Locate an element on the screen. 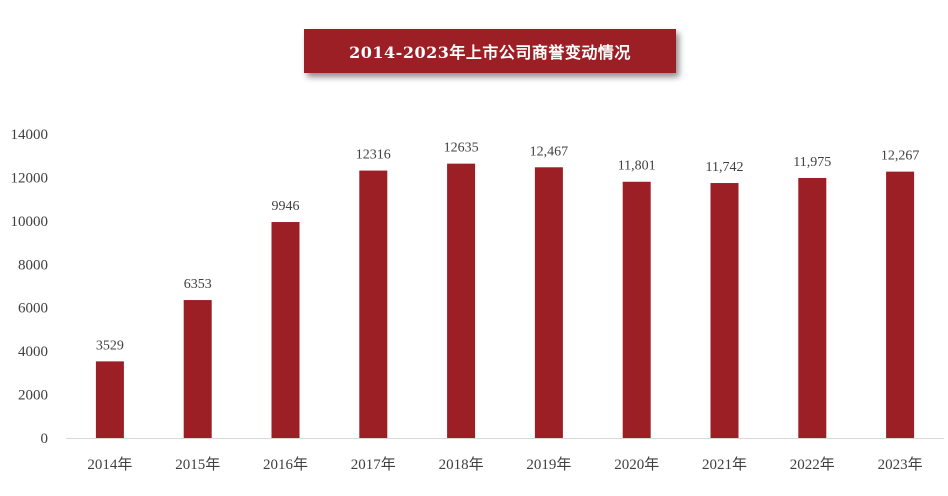 The image size is (948, 496). x-tick-label: 2014年 is located at coordinates (109, 464).